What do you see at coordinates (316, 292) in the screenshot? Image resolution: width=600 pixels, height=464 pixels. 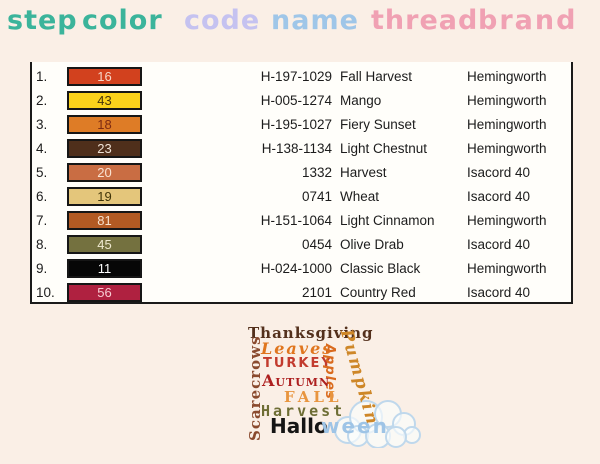 I see `thread-code: 2101` at bounding box center [316, 292].